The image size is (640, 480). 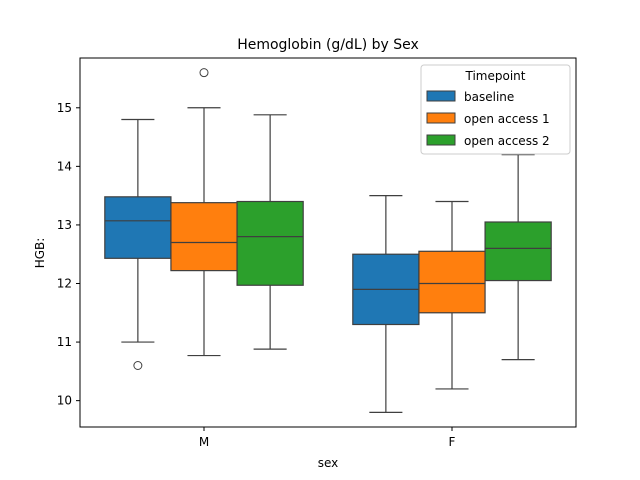 What do you see at coordinates (64, 342) in the screenshot?
I see `y-tick-label: 11` at bounding box center [64, 342].